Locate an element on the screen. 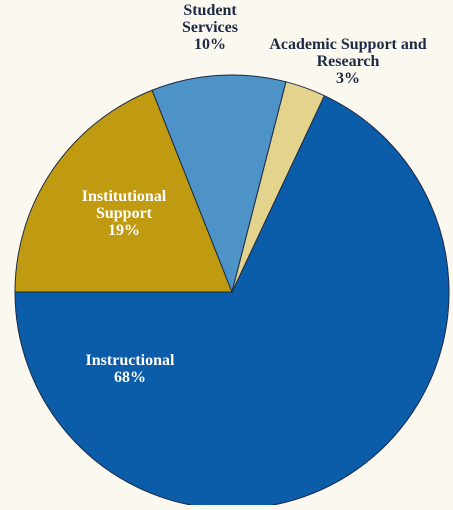 The image size is (453, 510). value-label: 19% is located at coordinates (124, 230).